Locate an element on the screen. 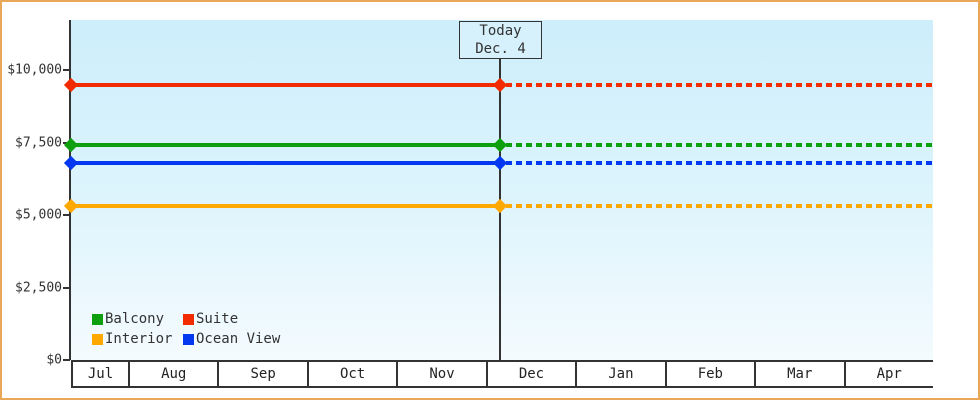 Image resolution: width=980 pixels, height=400 pixels. month-cell-dec: Dec is located at coordinates (530, 374).